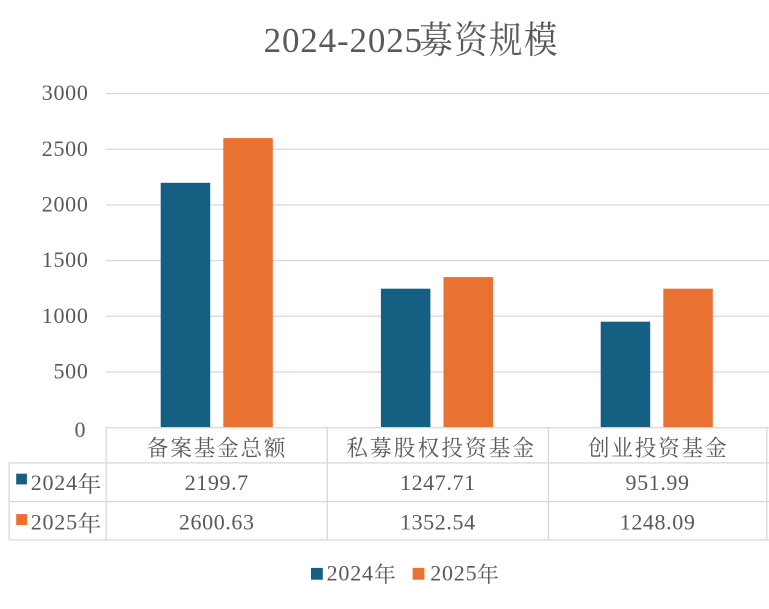 The image size is (769, 609). I want to click on svg-text: 1352.54, so click(438, 522).